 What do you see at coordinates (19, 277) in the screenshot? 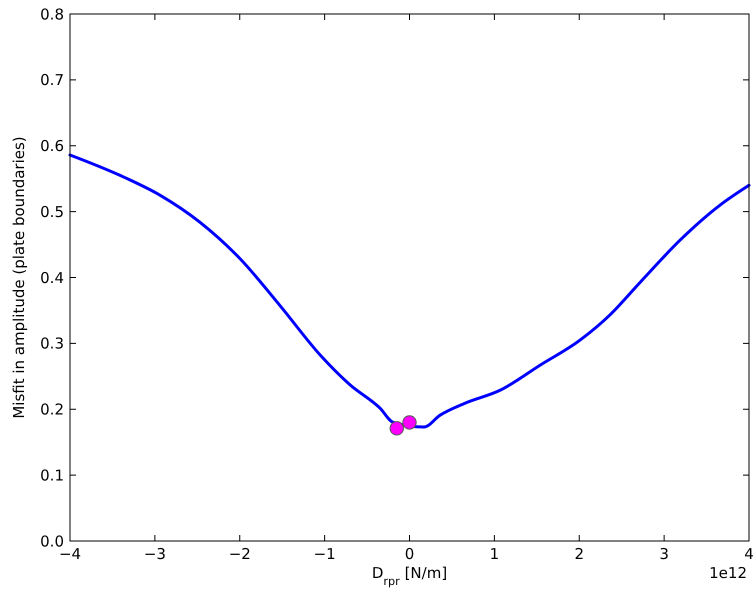
I see `y-axis-title: Misfit in amplitude (plate boundaries)` at bounding box center [19, 277].